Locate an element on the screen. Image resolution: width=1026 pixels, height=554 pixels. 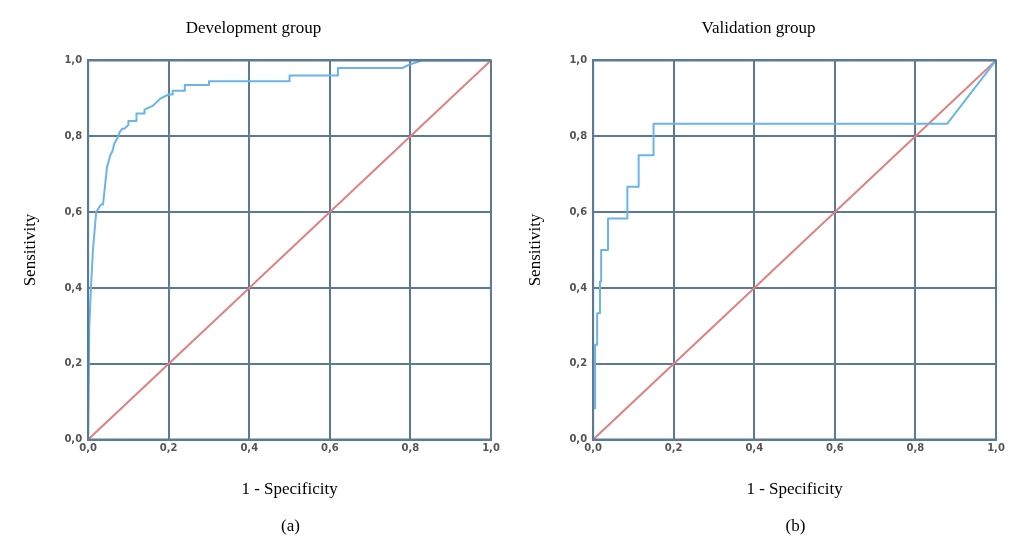
text: (b) is located at coordinates (795, 526).